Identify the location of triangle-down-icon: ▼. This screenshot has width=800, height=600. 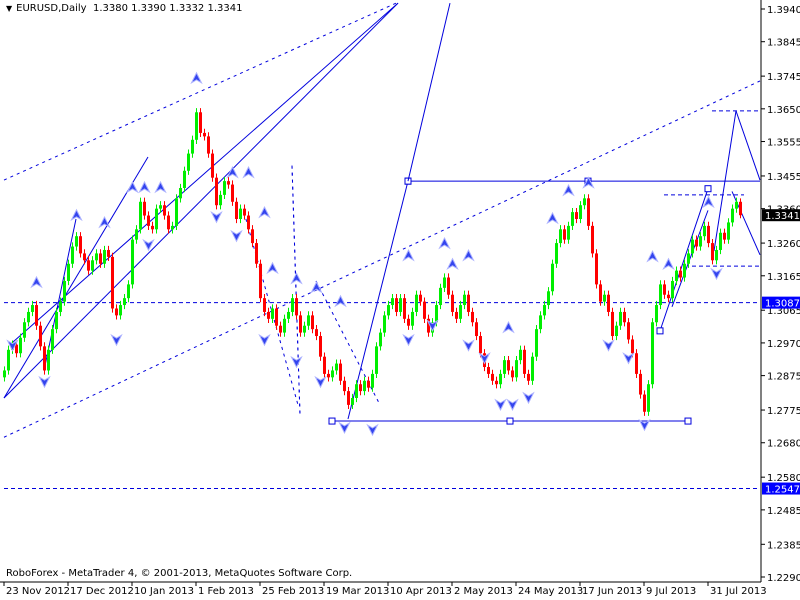
(9, 8).